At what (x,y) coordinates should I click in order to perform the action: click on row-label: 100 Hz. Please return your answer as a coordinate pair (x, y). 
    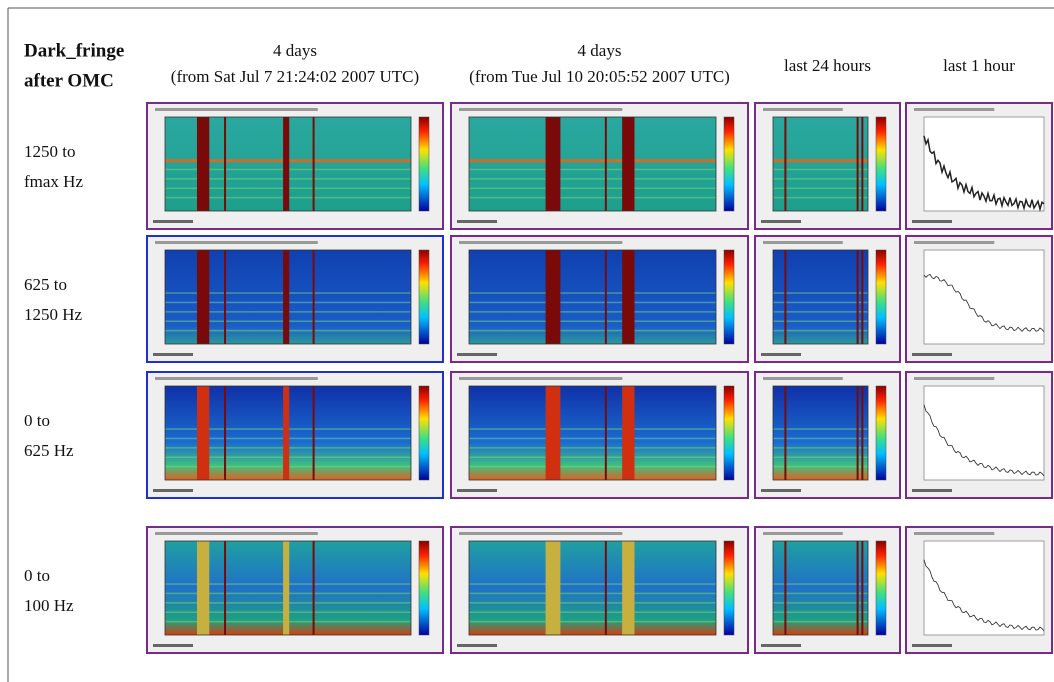
    Looking at the image, I should click on (49, 605).